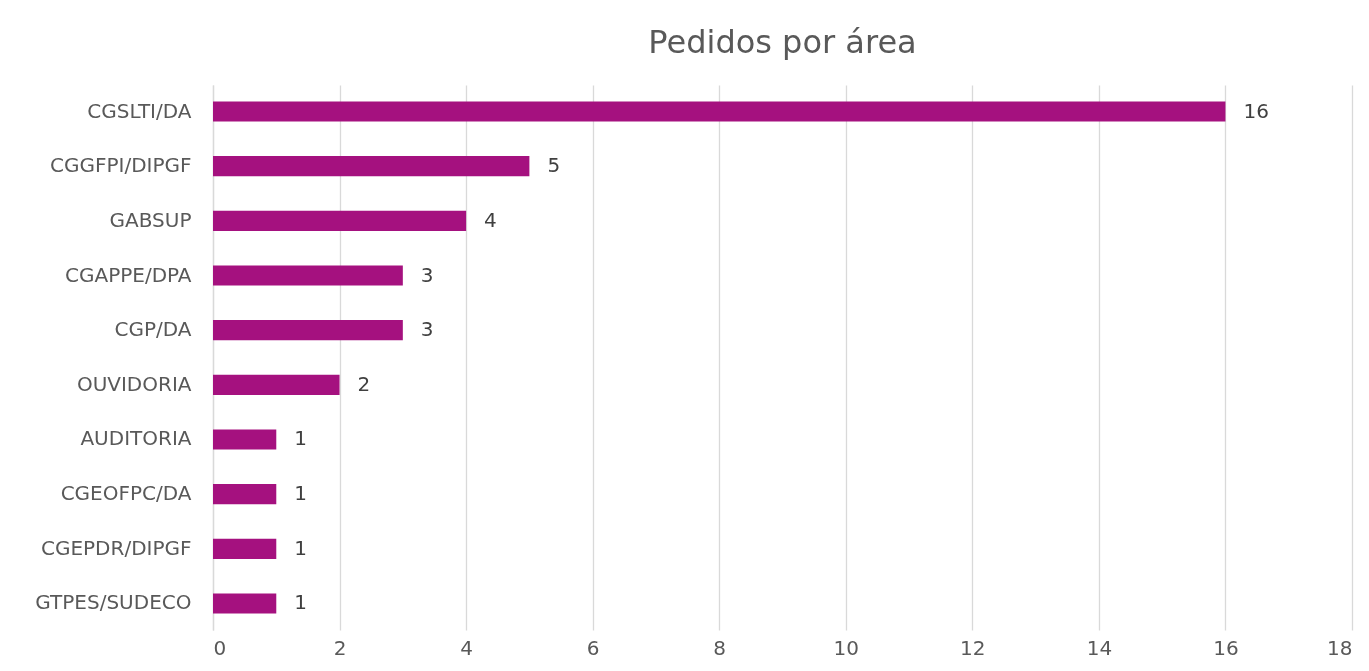  Describe the element at coordinates (116, 547) in the screenshot. I see `y-tick-label: CGEPDR/DIPGF` at that location.